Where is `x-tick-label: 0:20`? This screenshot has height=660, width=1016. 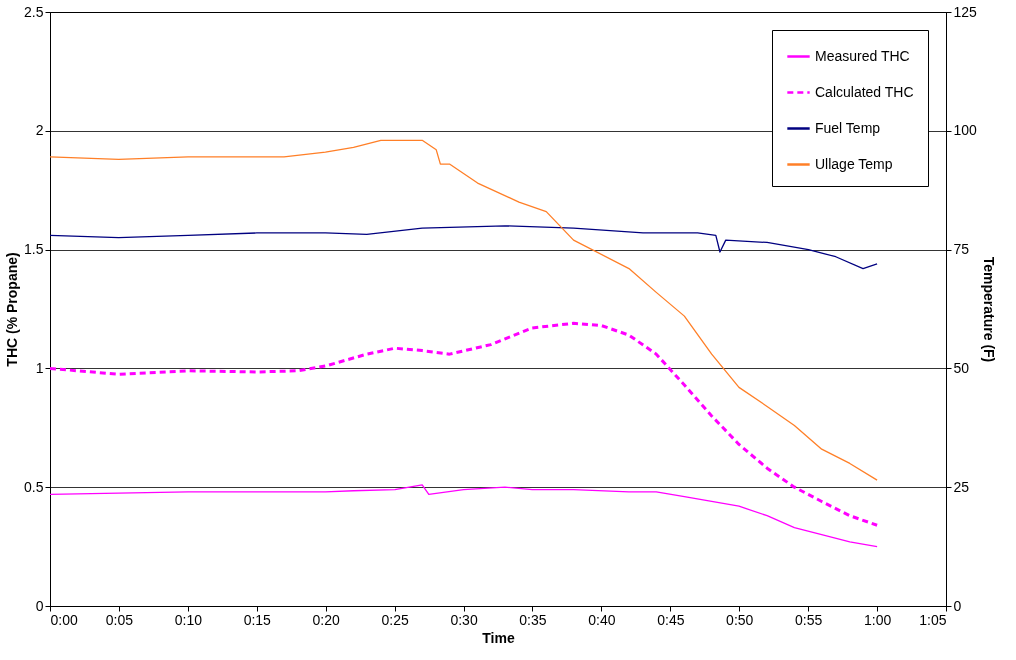 x-tick-label: 0:20 is located at coordinates (326, 619).